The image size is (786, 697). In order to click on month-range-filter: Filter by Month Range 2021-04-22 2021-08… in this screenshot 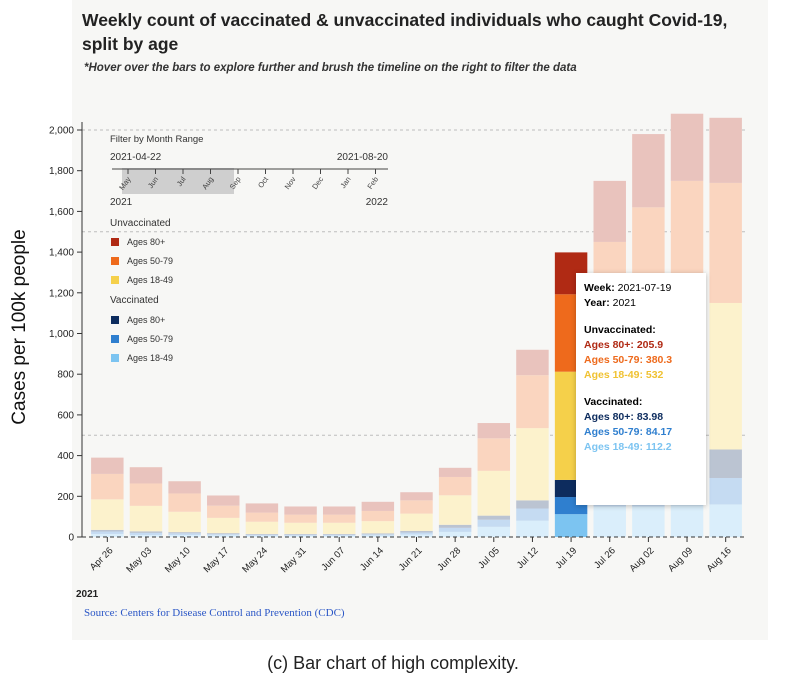, I will do `click(249, 171)`.